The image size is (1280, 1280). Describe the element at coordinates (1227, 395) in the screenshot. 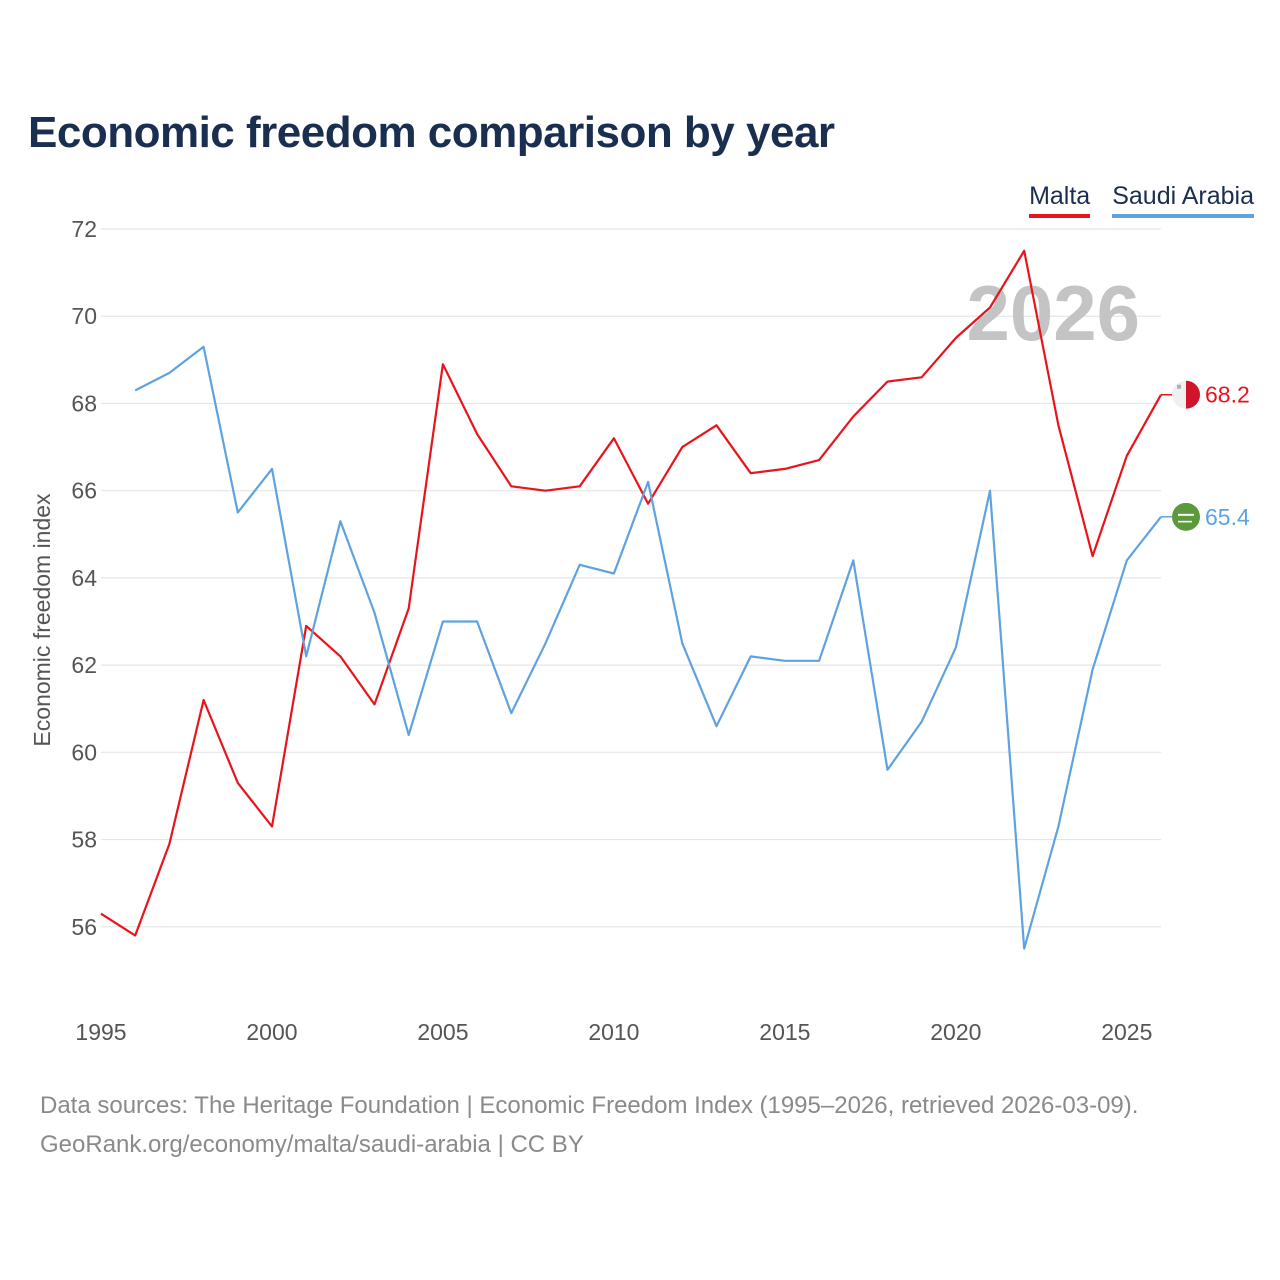

I see `end-label-malta: 68.2` at that location.